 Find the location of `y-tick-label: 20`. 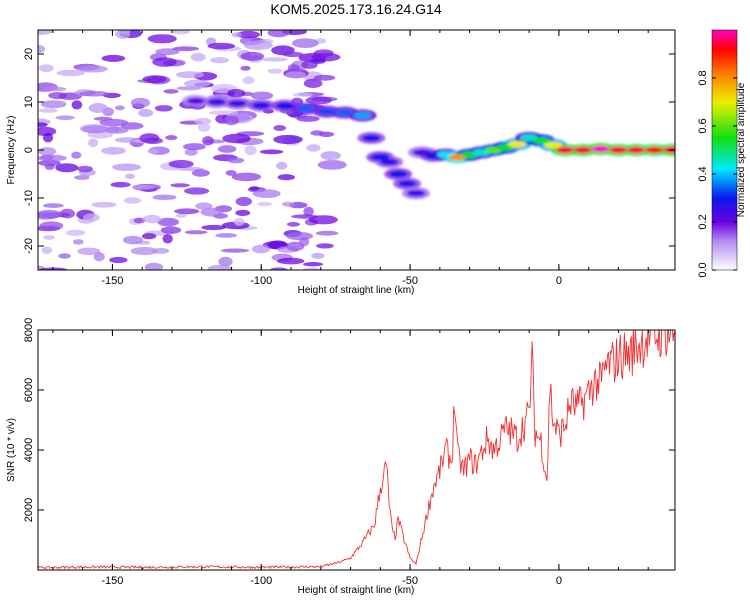

y-tick-label: 20 is located at coordinates (29, 54).